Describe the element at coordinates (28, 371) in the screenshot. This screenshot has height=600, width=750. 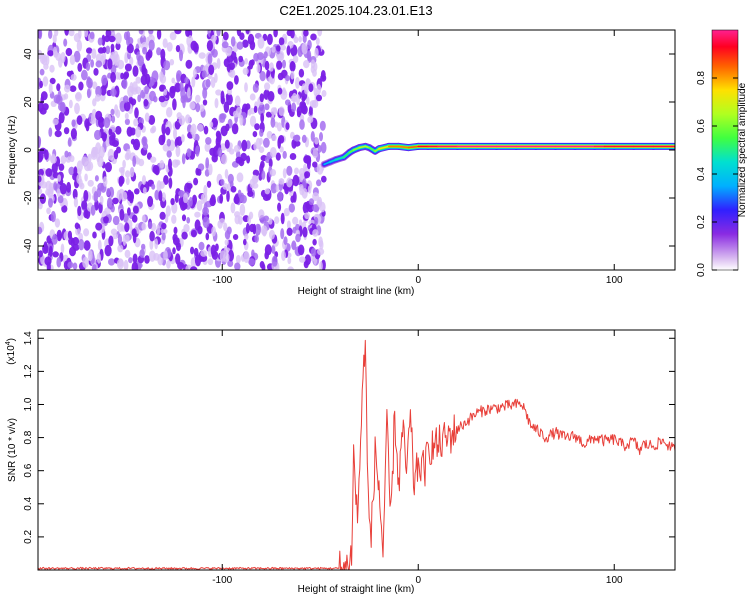
I see `y-tick-label: 1.2` at that location.